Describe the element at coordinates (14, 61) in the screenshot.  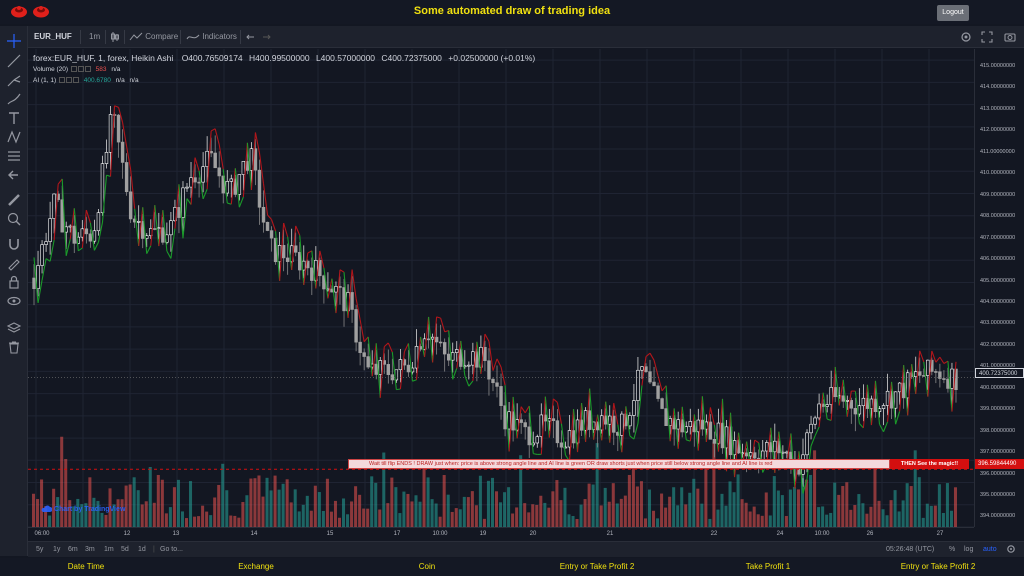
I see `trendline-icon` at that location.